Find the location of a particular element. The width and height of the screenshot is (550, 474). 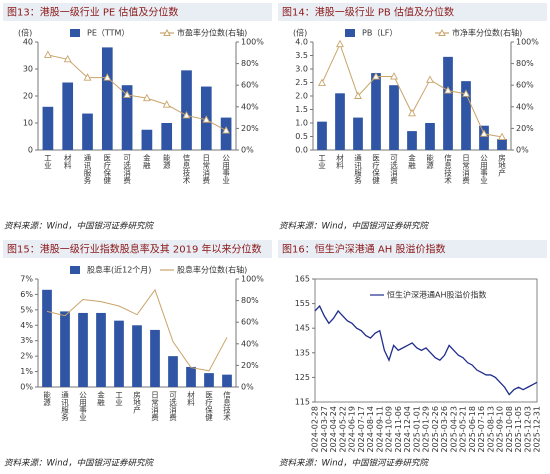

legend-label: 股息率(近12个月) is located at coordinates (119, 270).